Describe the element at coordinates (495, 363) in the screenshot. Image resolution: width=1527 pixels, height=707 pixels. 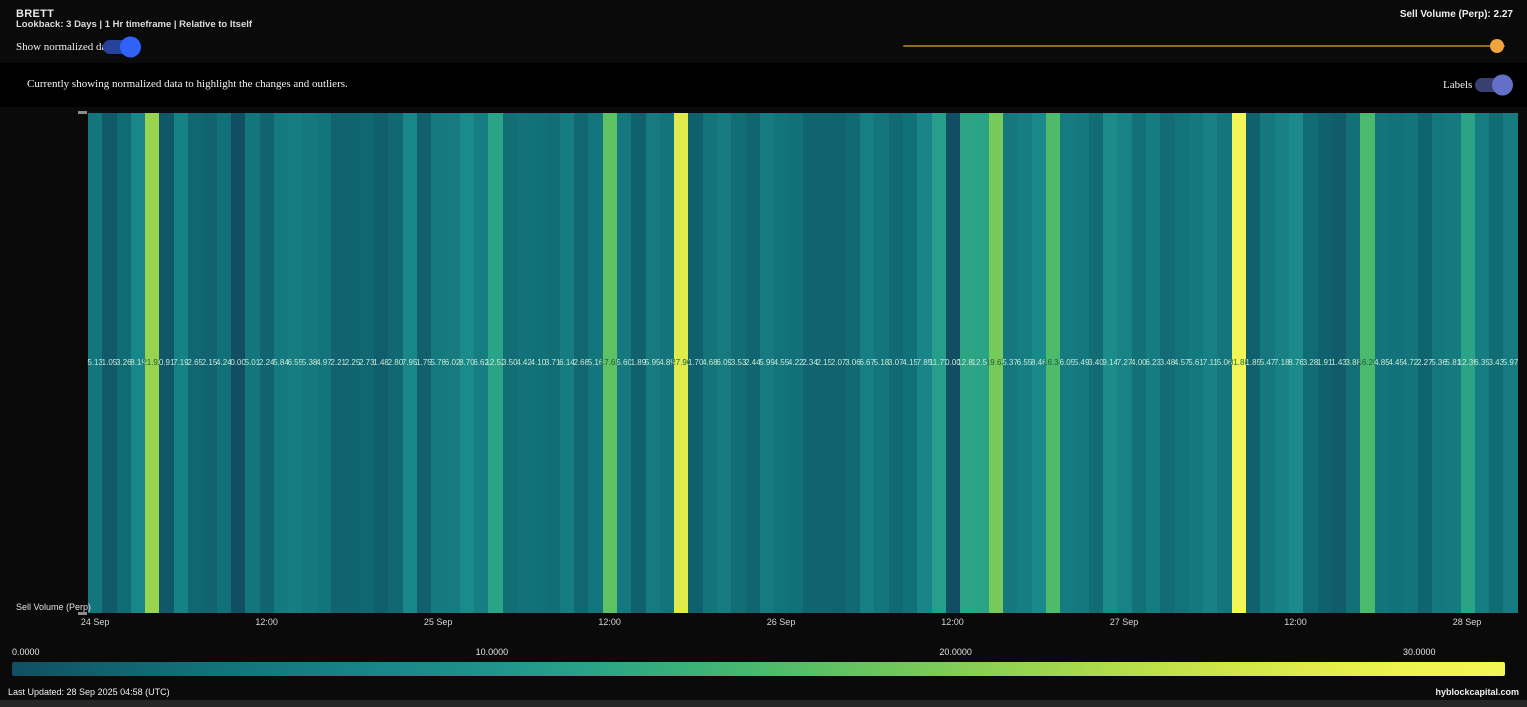
I see `heatmap-cell: 12.52` at that location.